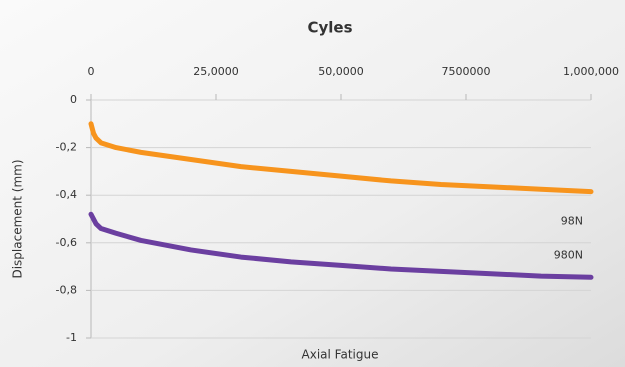  What do you see at coordinates (340, 355) in the screenshot?
I see `x-axis-label: Axial Fatigue` at bounding box center [340, 355].